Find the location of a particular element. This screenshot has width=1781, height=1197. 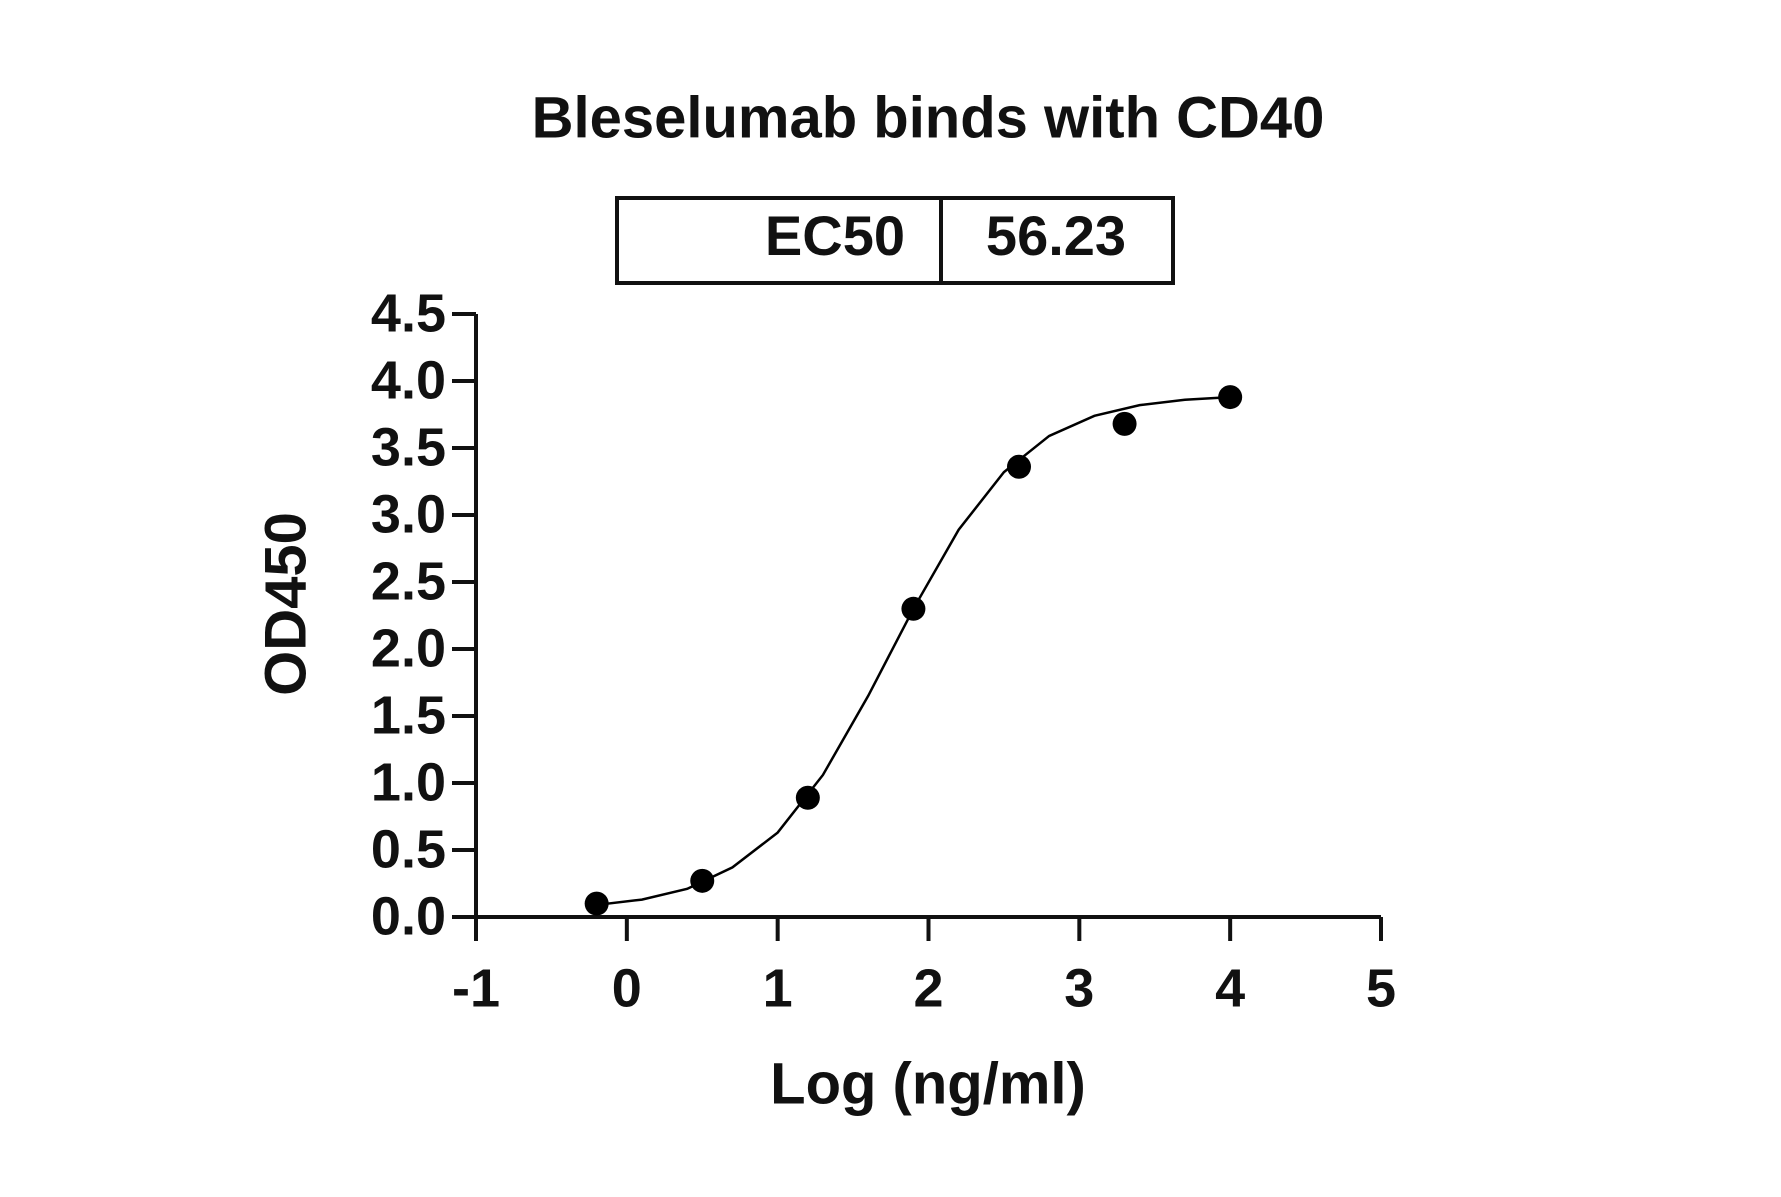

x-tick-label: 4 is located at coordinates (1230, 988).